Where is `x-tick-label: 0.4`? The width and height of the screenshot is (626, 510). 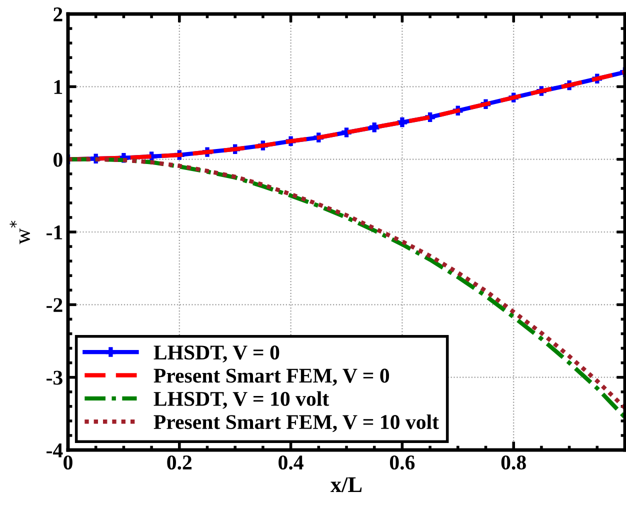
x-tick-label: 0.4 is located at coordinates (291, 462).